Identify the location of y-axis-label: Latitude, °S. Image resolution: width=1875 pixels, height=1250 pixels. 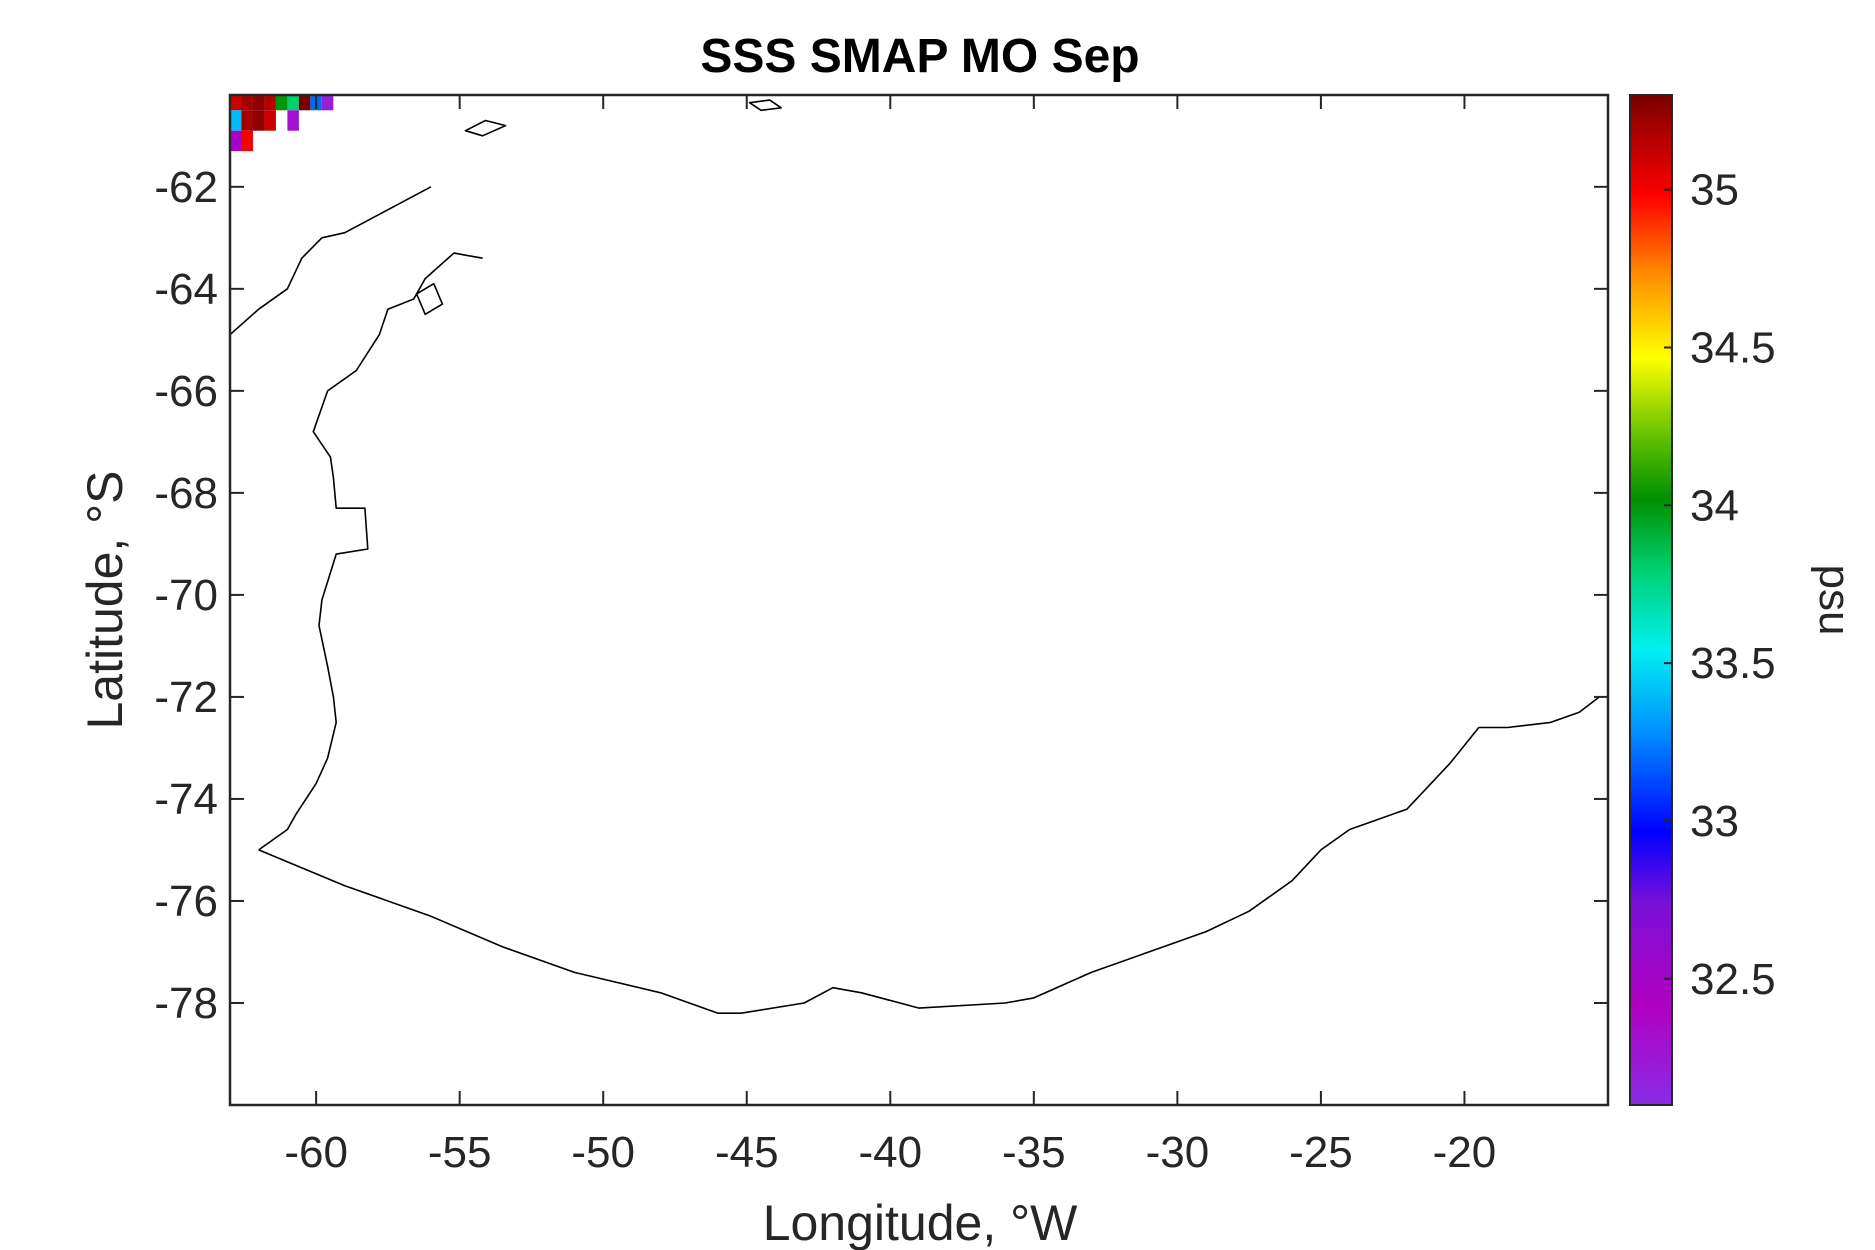
(105, 599).